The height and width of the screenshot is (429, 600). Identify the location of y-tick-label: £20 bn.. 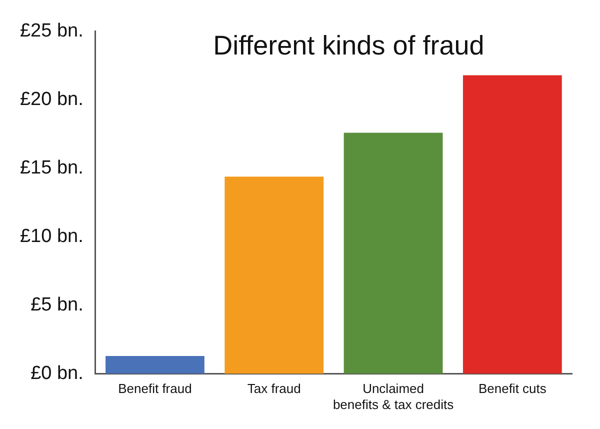
(52, 99).